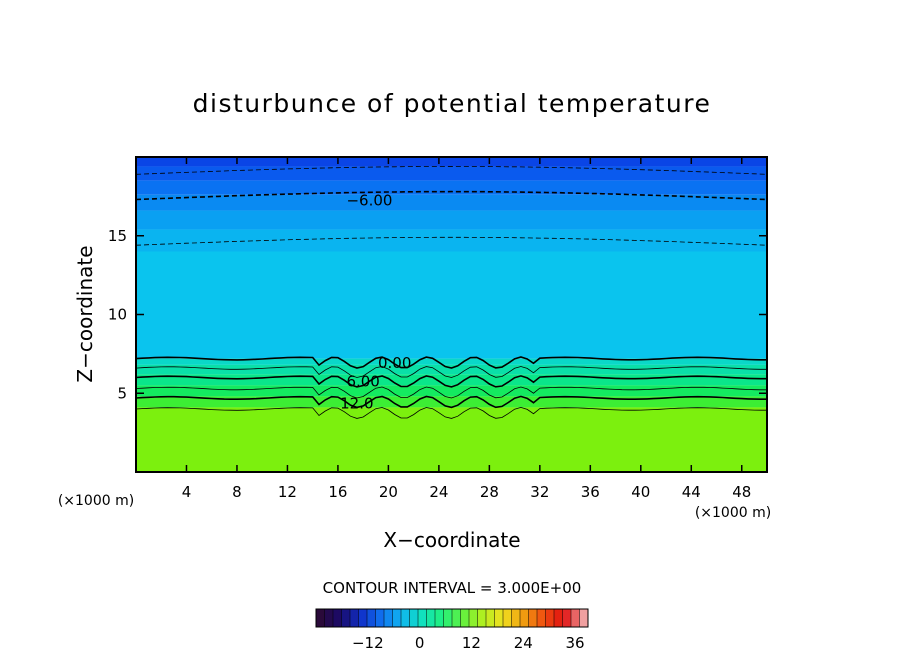  What do you see at coordinates (489, 492) in the screenshot?
I see `x-tick-label-6: 28` at bounding box center [489, 492].